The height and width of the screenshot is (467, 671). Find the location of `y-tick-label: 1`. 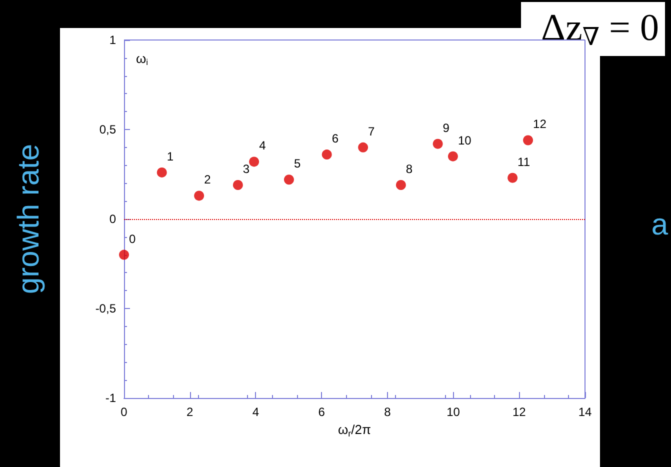

y-tick-label: 1 is located at coordinates (112, 40).